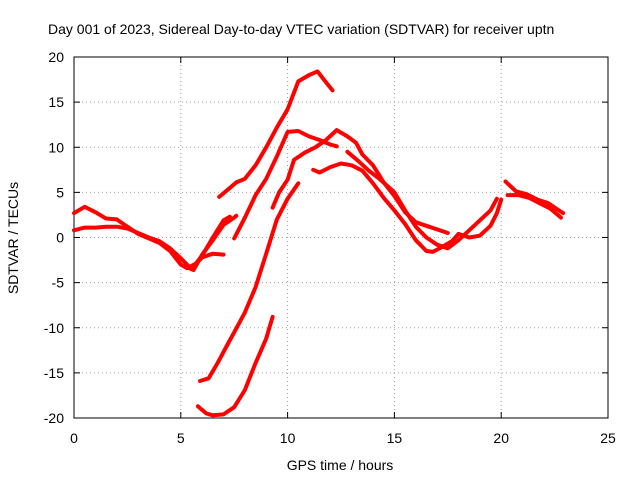 The width and height of the screenshot is (640, 480). I want to click on x-tick-label: 20, so click(501, 438).